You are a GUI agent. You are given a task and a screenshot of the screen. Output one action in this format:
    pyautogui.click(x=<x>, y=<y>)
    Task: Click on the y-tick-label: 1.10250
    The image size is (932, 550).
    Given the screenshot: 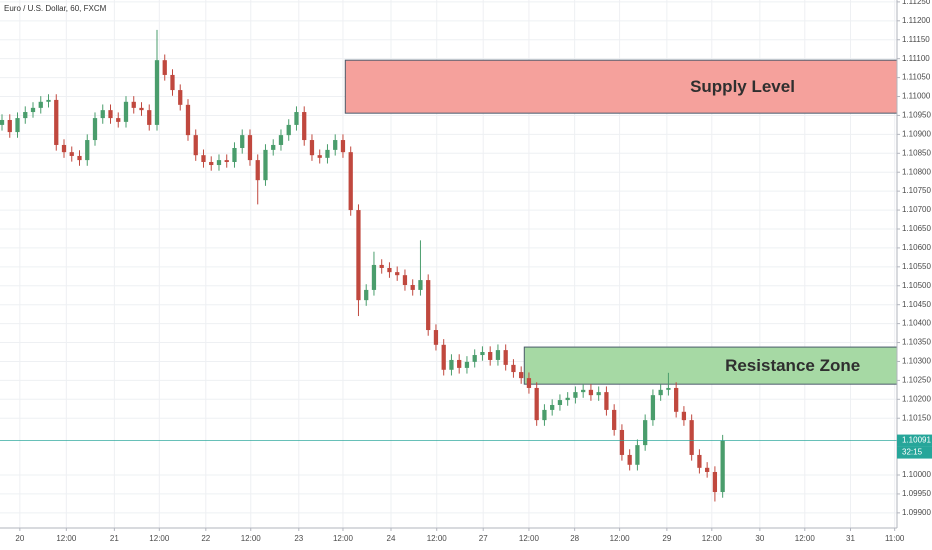 What is the action you would take?
    pyautogui.click(x=916, y=379)
    